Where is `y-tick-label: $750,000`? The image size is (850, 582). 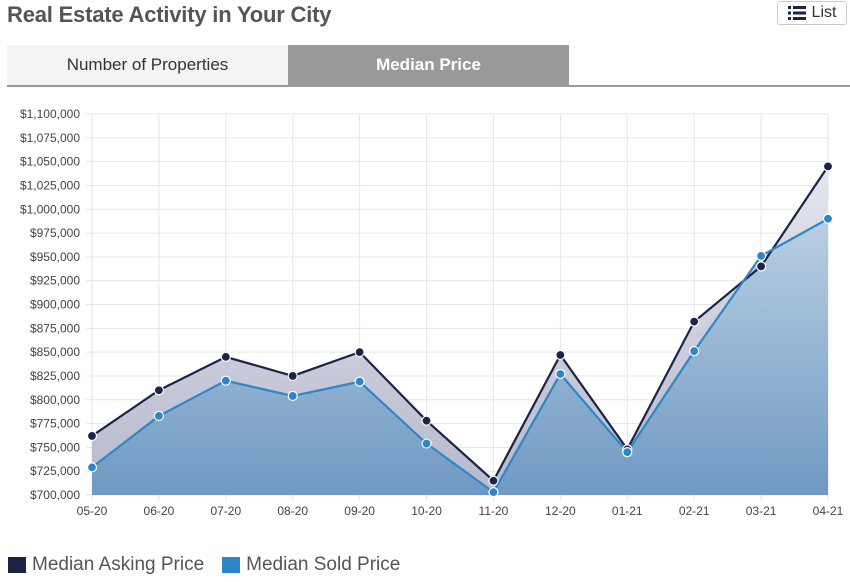
y-tick-label: $750,000 is located at coordinates (55, 447).